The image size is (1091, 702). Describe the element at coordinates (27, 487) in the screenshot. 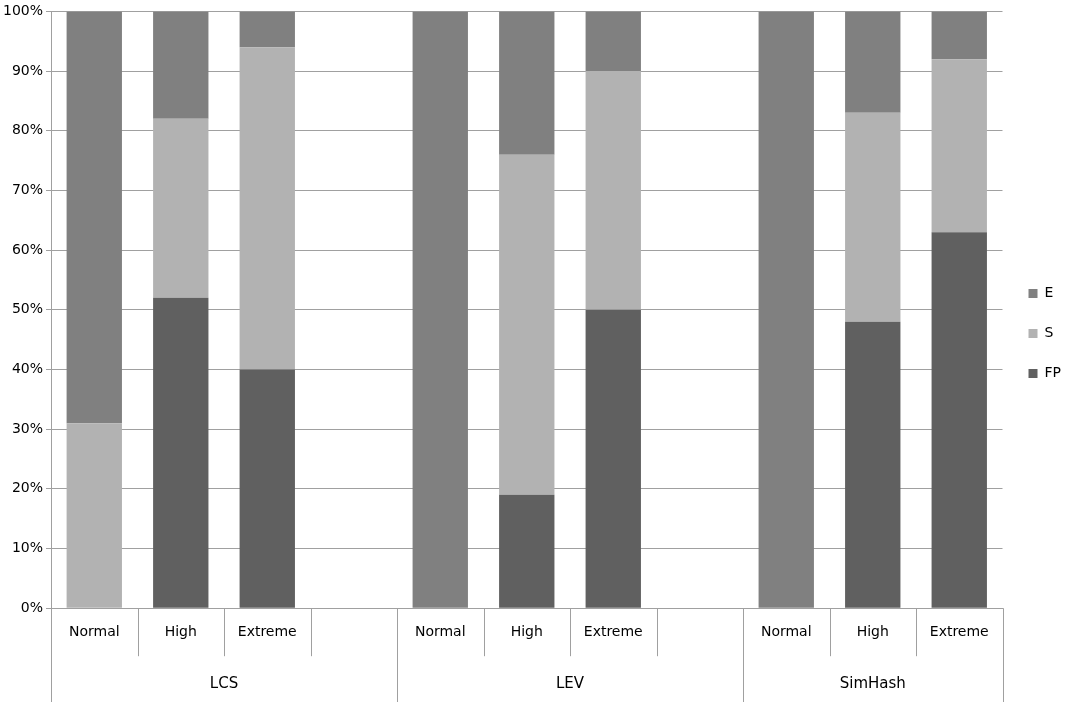

I see `y-tick-label: 20%` at that location.